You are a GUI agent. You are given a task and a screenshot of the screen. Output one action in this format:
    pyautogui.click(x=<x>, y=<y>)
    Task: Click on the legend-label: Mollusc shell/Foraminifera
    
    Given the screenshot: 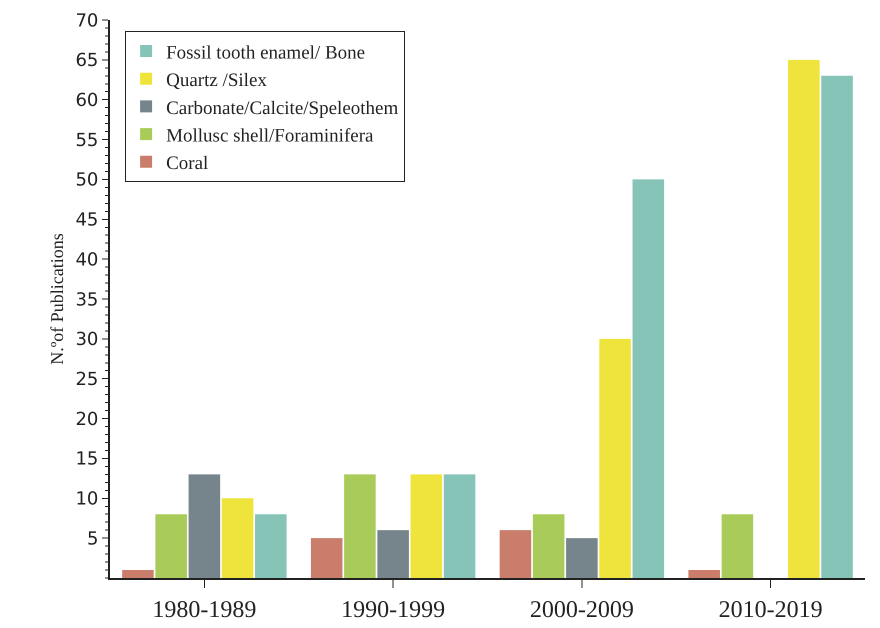 What is the action you would take?
    pyautogui.click(x=270, y=136)
    